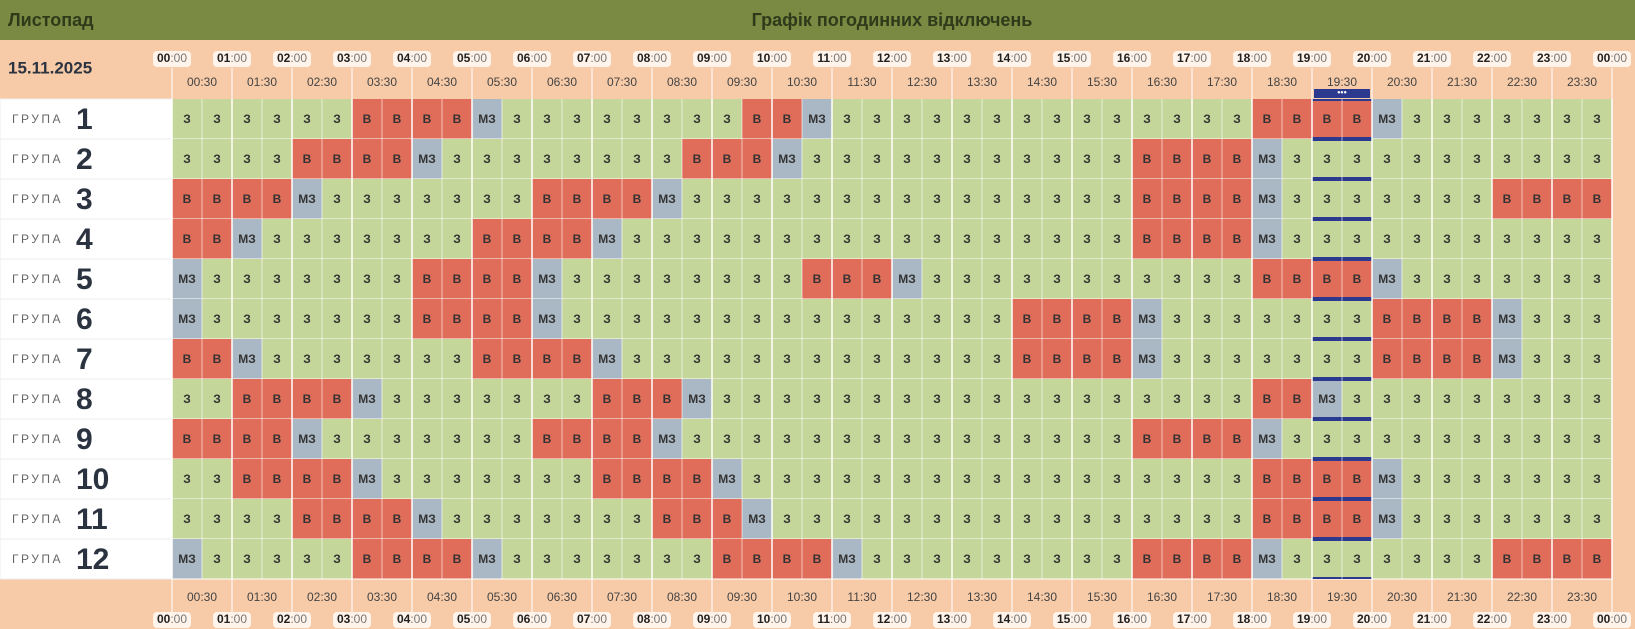 The width and height of the screenshot is (1635, 629). What do you see at coordinates (1222, 597) in the screenshot?
I see `half-hour-label: 17:30` at bounding box center [1222, 597].